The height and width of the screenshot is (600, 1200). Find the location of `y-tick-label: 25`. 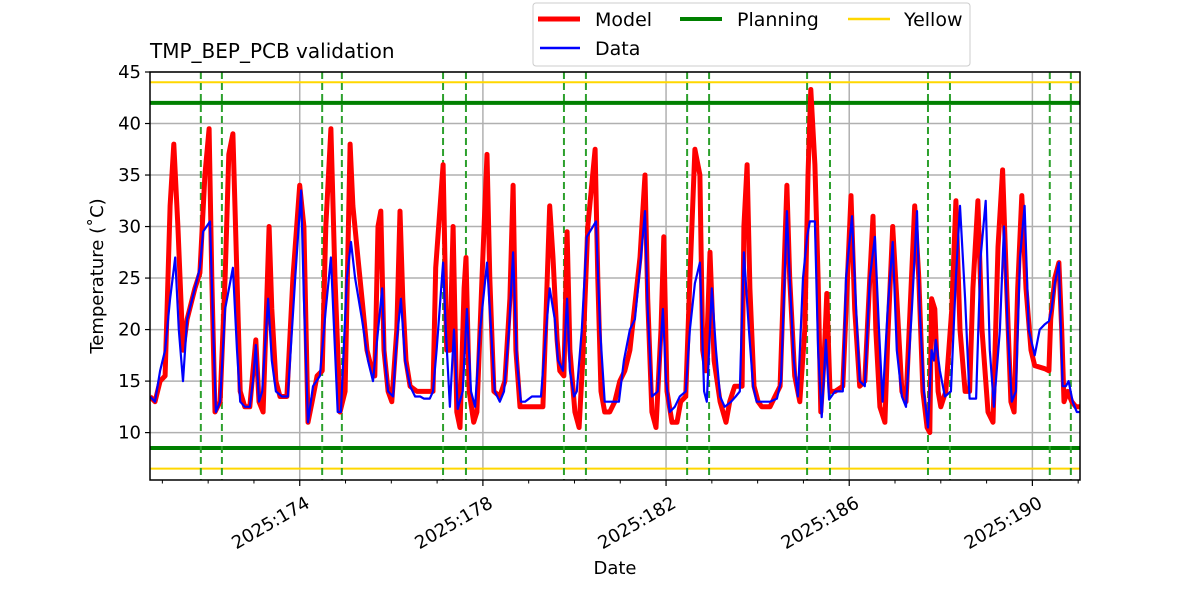

y-tick-label: 25 is located at coordinates (129, 278).